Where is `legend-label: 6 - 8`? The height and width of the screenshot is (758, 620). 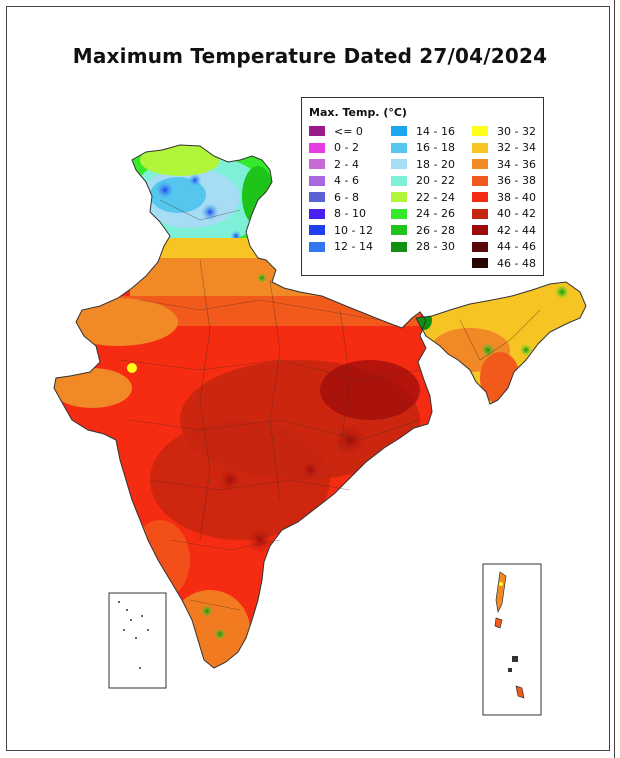 legend-label: 6 - 8 is located at coordinates (346, 197).